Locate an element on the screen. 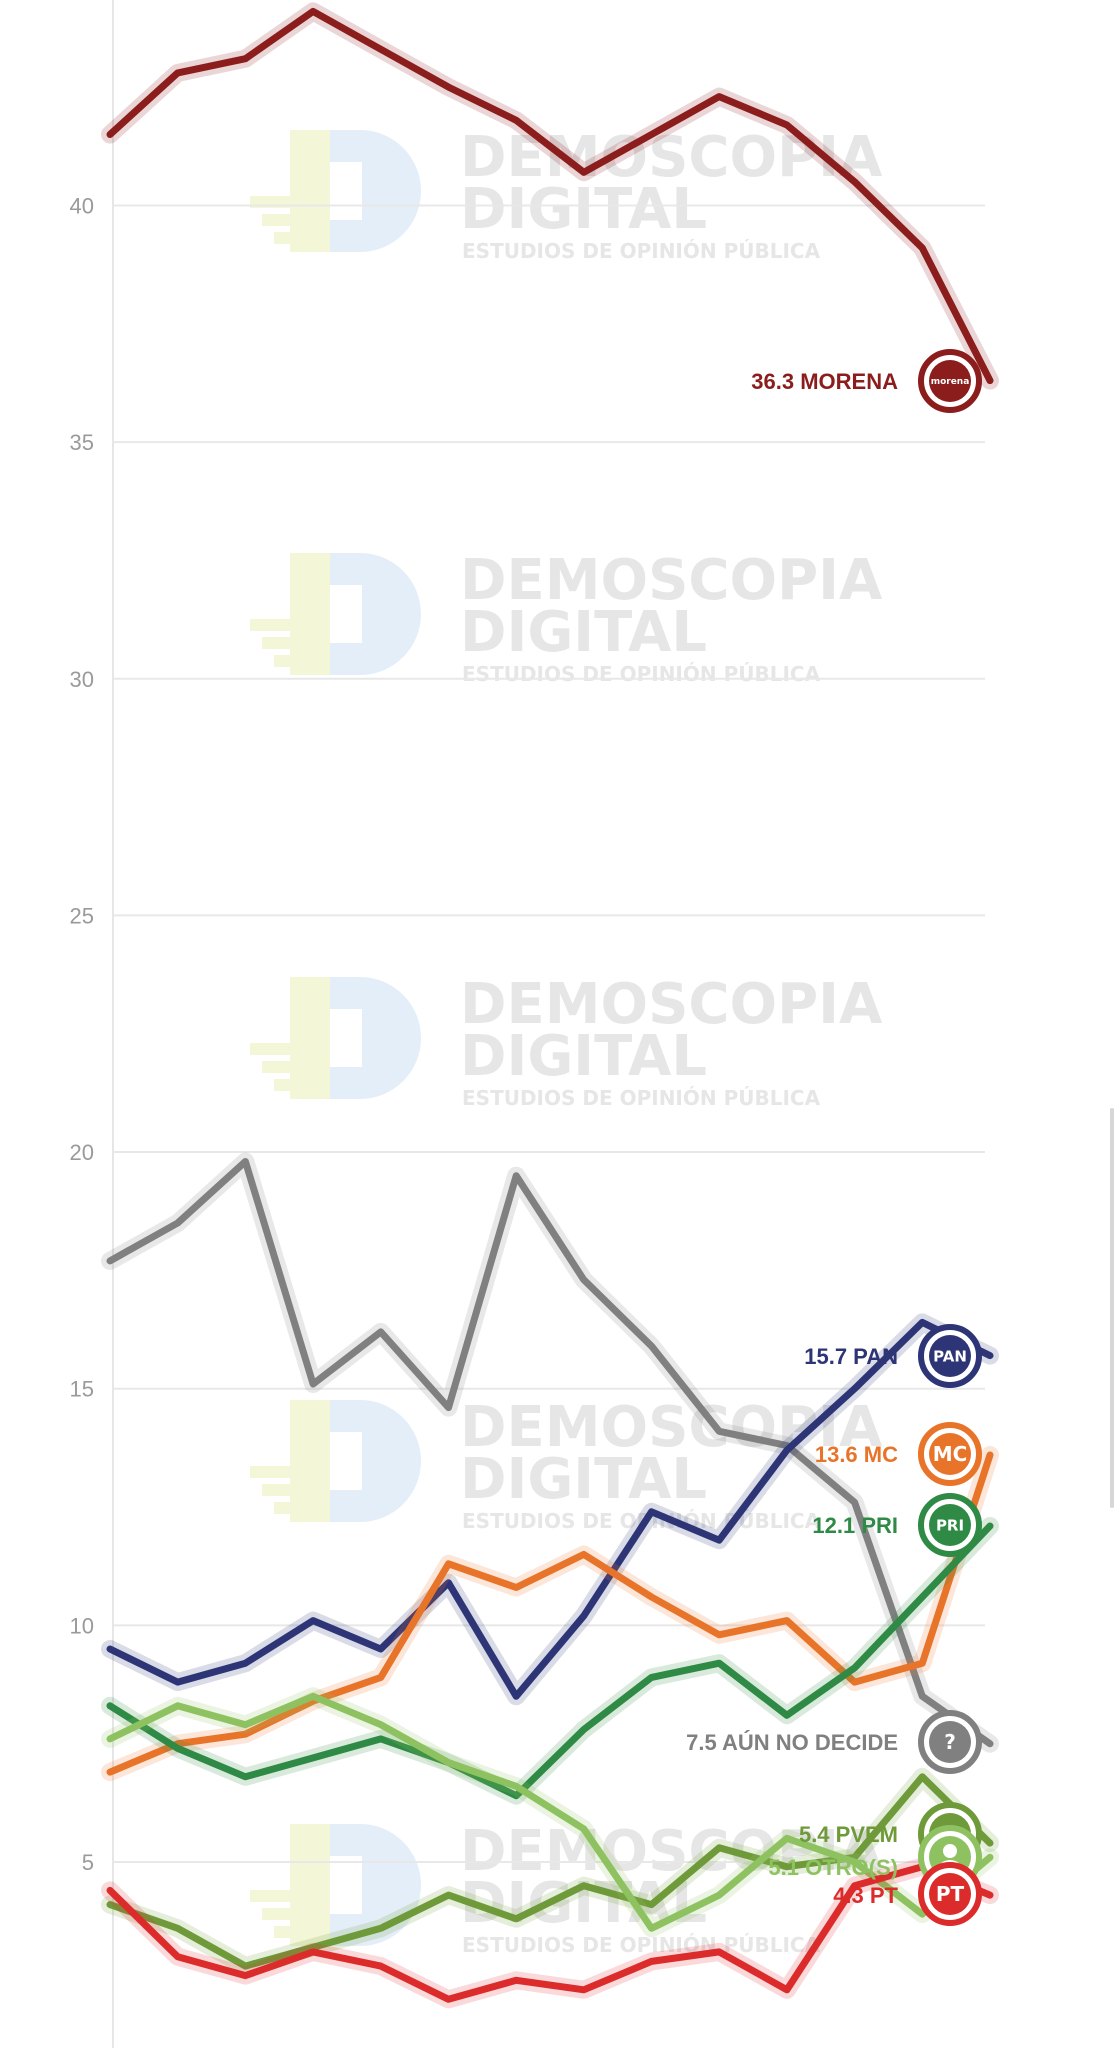  end-badges: morena? PAN MC PRI PT is located at coordinates (950, 1137).